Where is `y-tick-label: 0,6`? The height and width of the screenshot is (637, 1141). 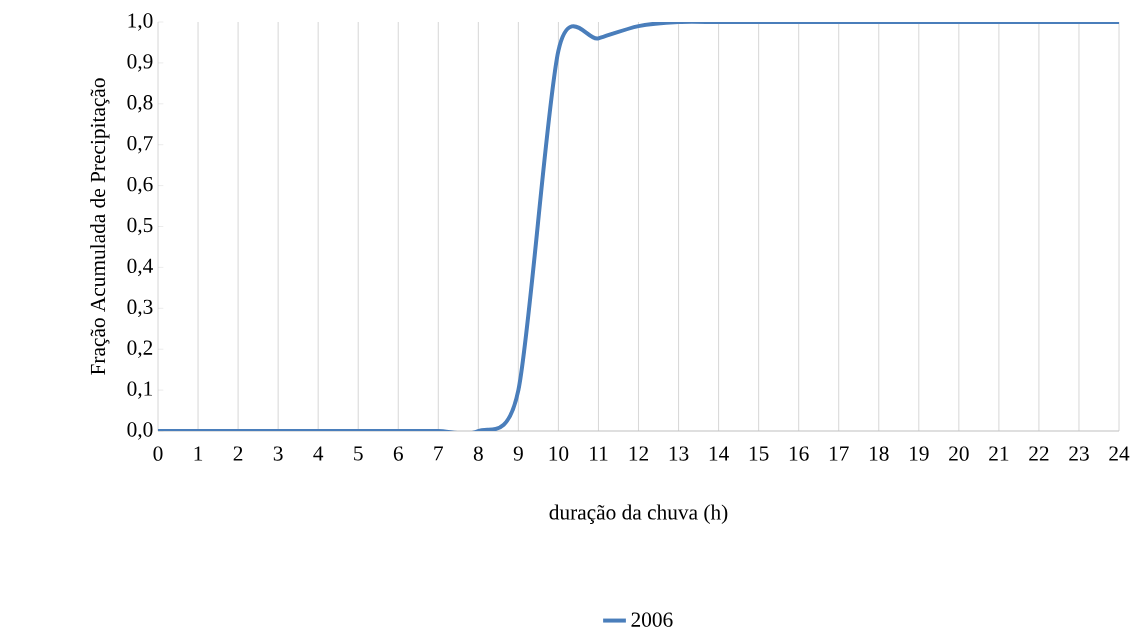
y-tick-label: 0,6 is located at coordinates (140, 185).